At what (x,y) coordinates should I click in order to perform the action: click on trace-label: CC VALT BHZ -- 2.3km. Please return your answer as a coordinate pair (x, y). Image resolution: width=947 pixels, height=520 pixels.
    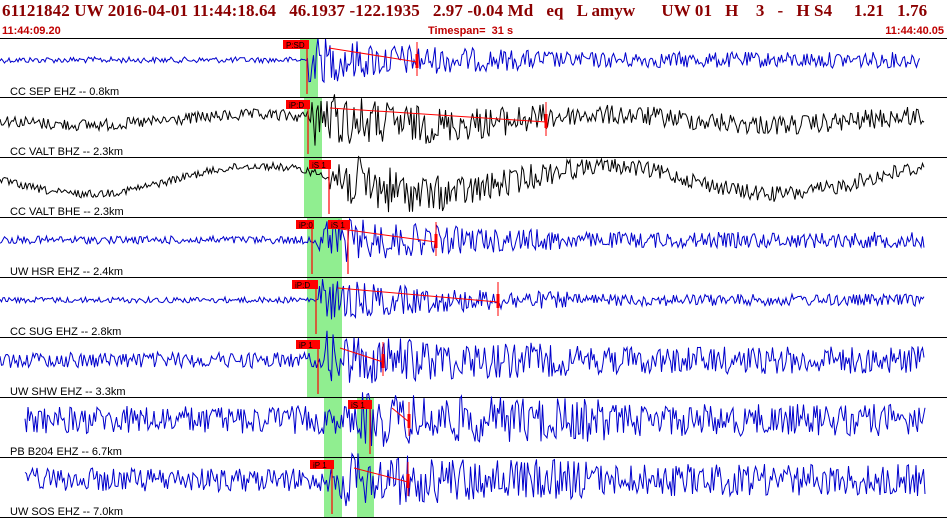
    Looking at the image, I should click on (66, 152).